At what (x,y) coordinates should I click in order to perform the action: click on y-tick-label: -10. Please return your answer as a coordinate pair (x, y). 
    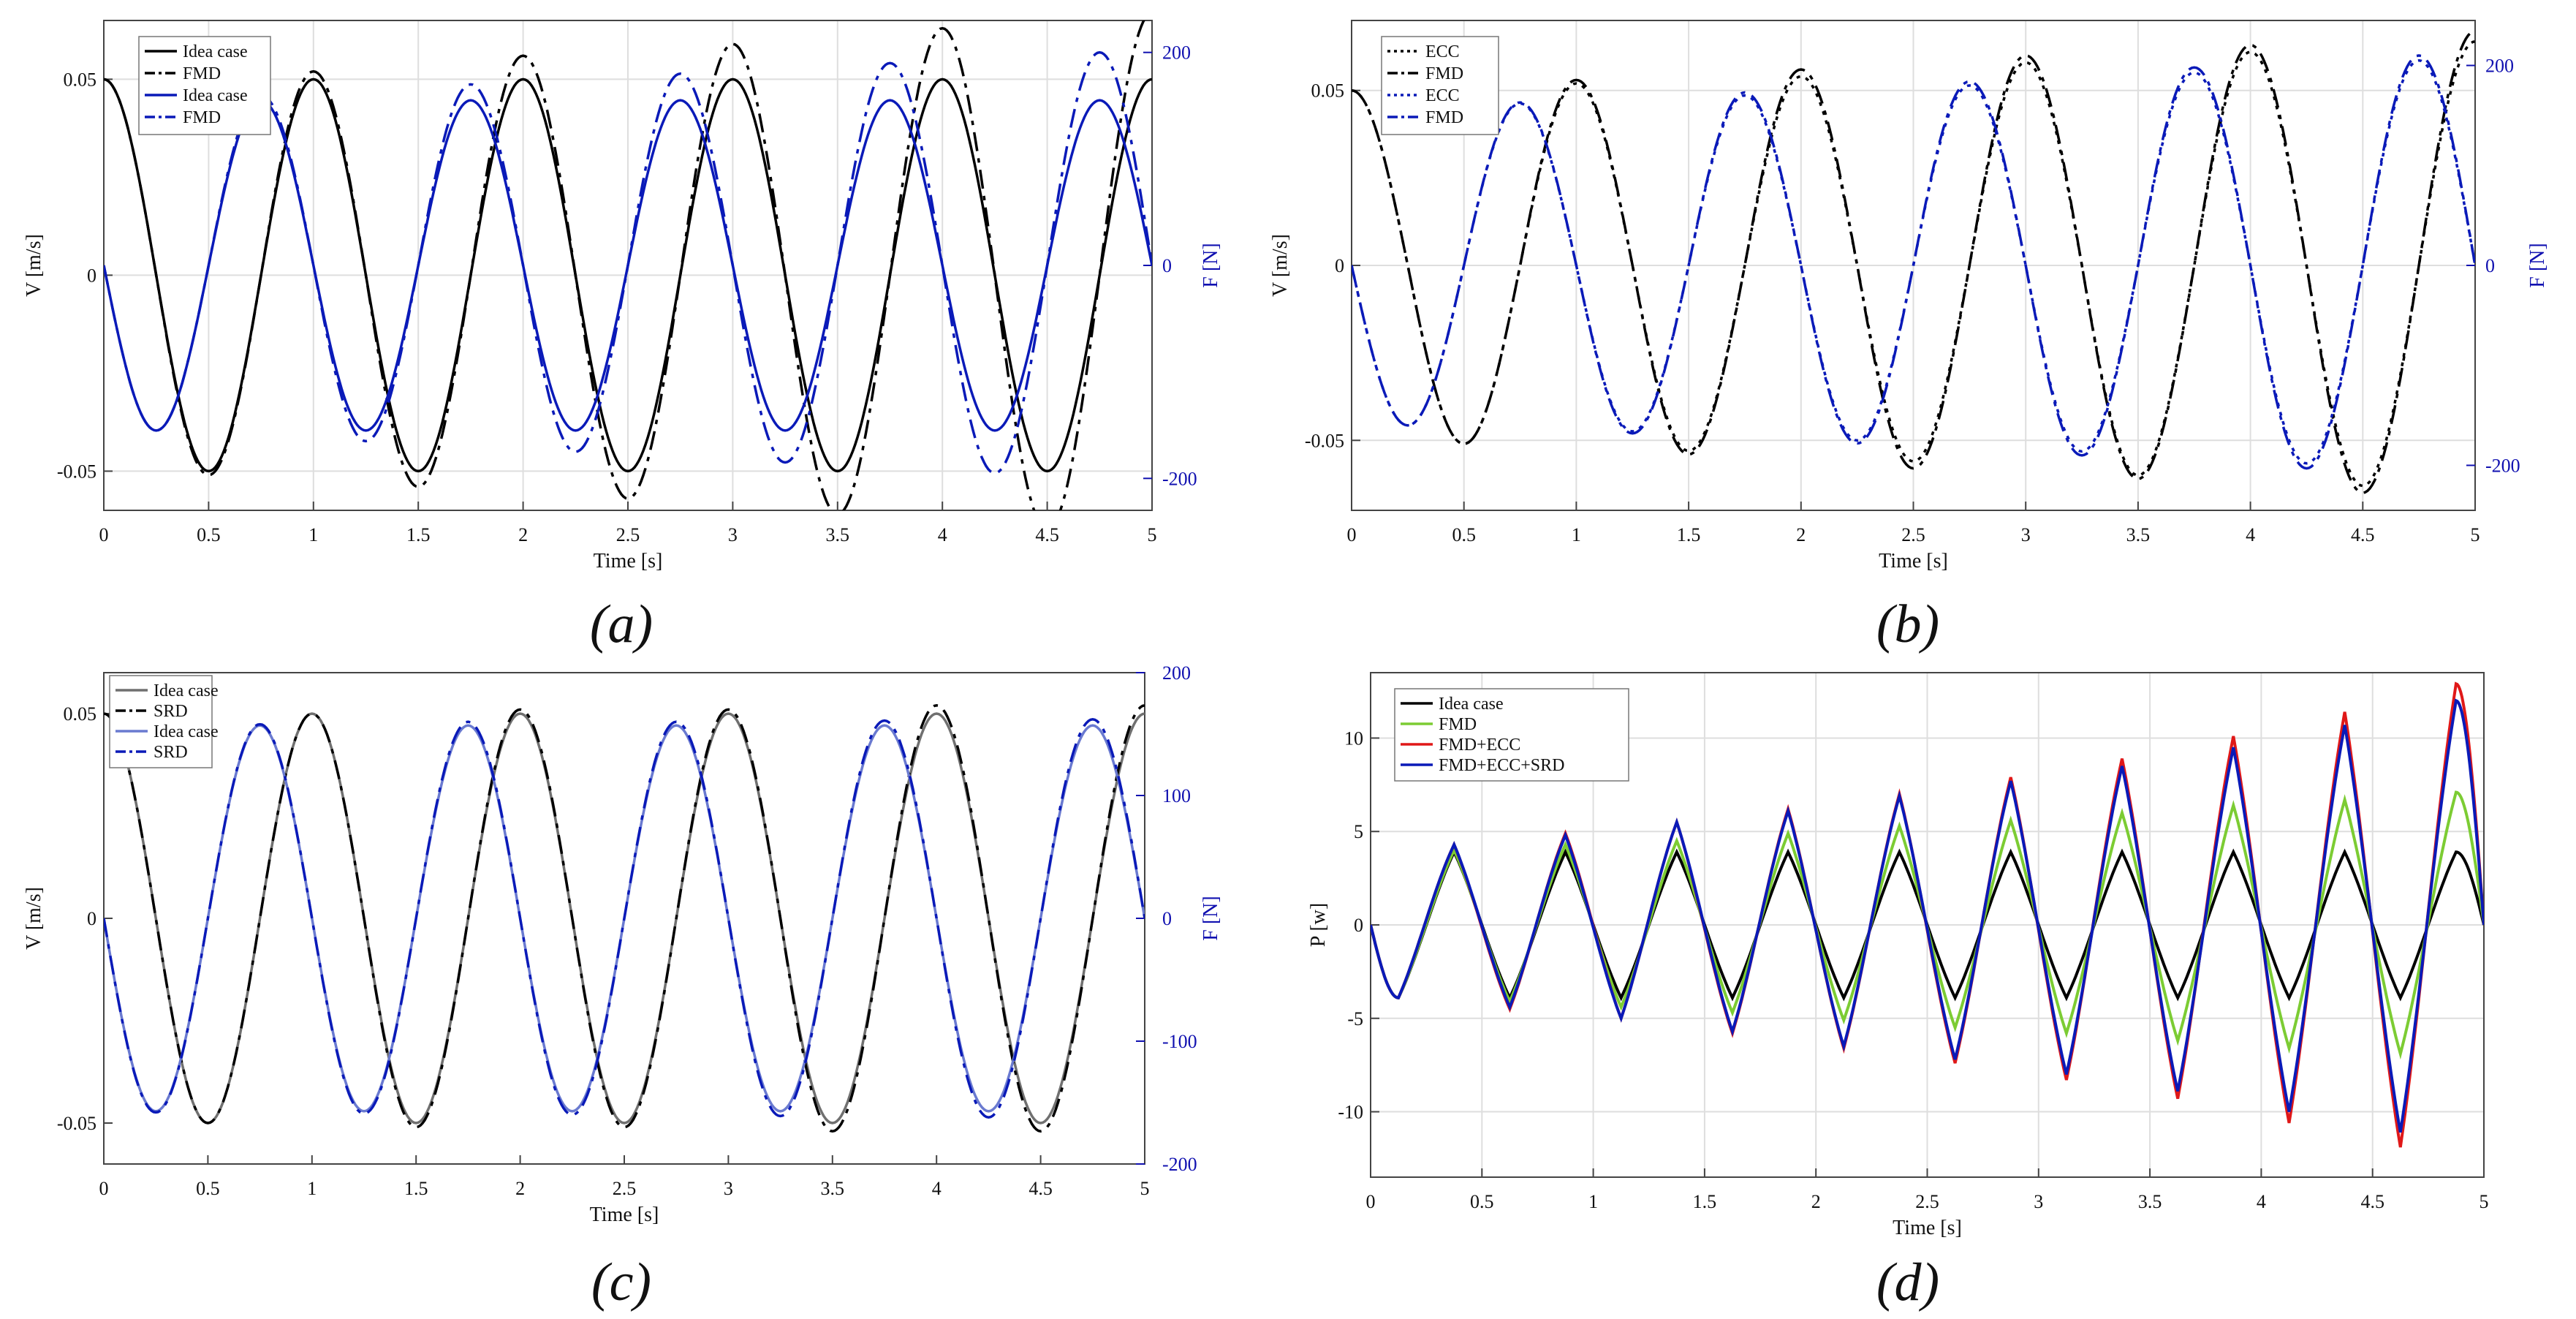
    Looking at the image, I should click on (1350, 1112).